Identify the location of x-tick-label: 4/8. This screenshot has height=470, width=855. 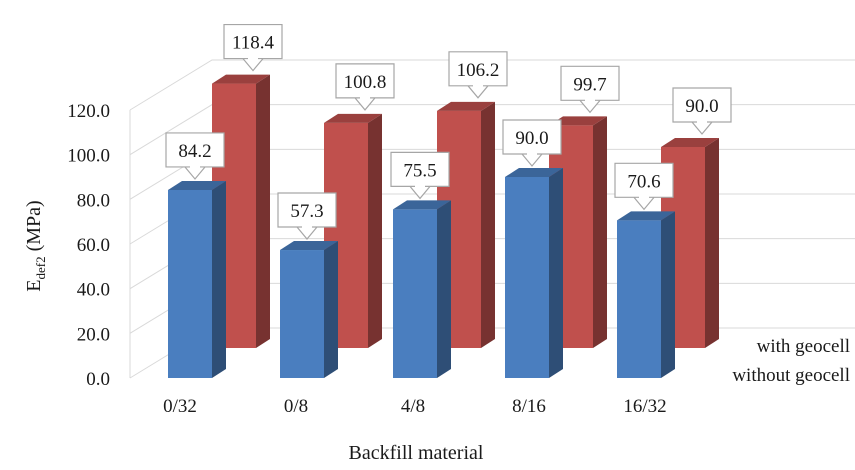
(413, 406).